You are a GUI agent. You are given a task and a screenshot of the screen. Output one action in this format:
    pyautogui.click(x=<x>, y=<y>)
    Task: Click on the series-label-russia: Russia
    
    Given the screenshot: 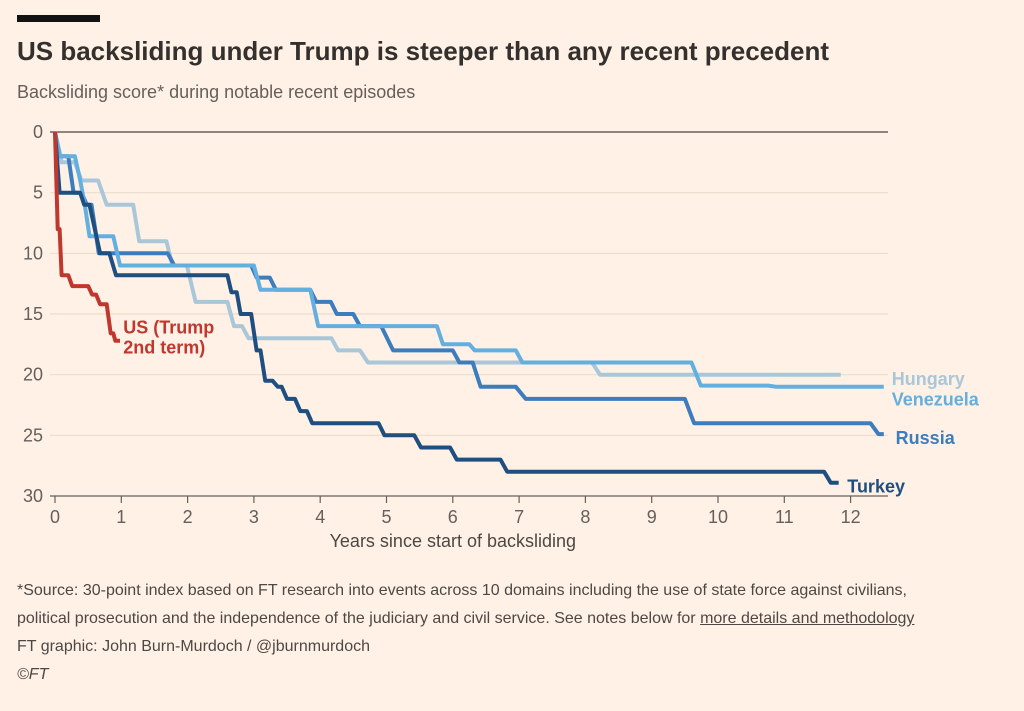 What is the action you would take?
    pyautogui.click(x=926, y=438)
    